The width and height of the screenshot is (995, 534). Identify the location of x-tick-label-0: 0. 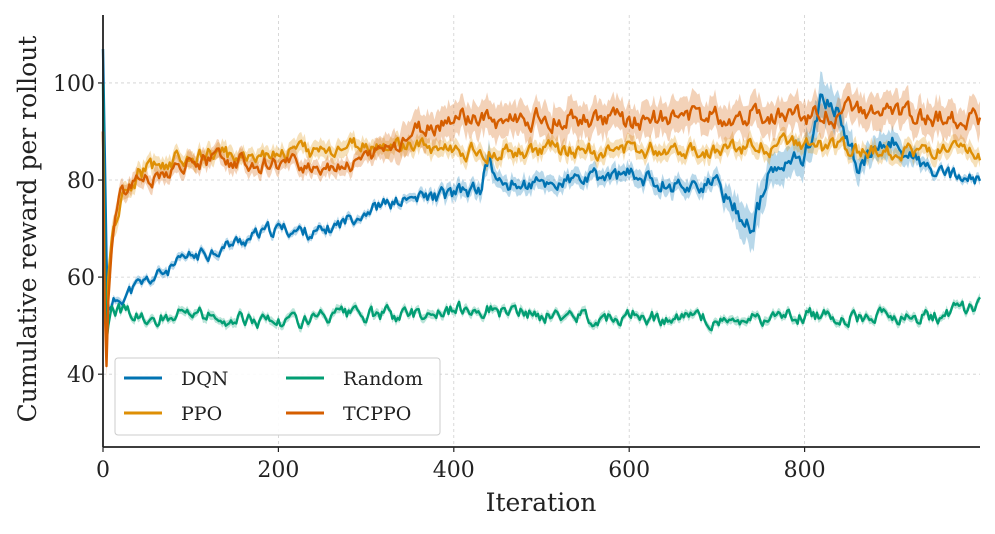
(103, 470).